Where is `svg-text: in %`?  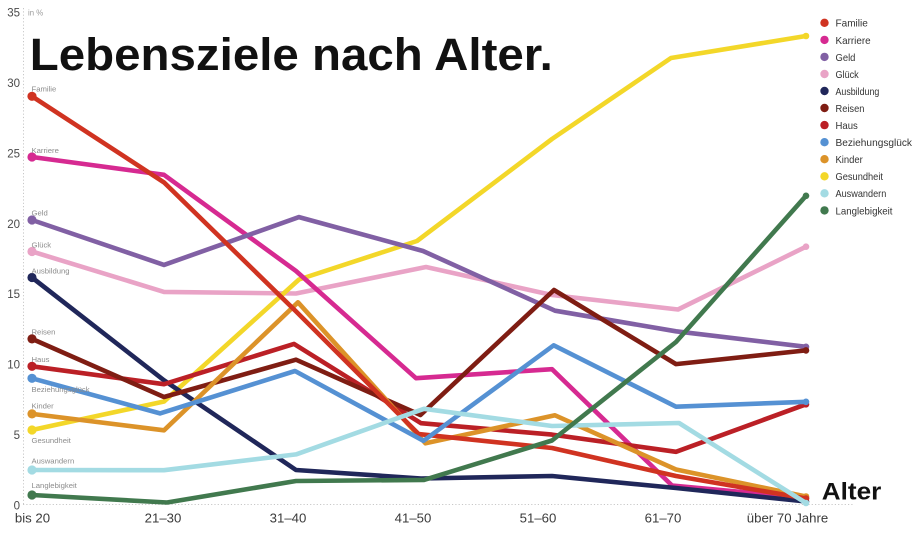 svg-text: in % is located at coordinates (35, 13).